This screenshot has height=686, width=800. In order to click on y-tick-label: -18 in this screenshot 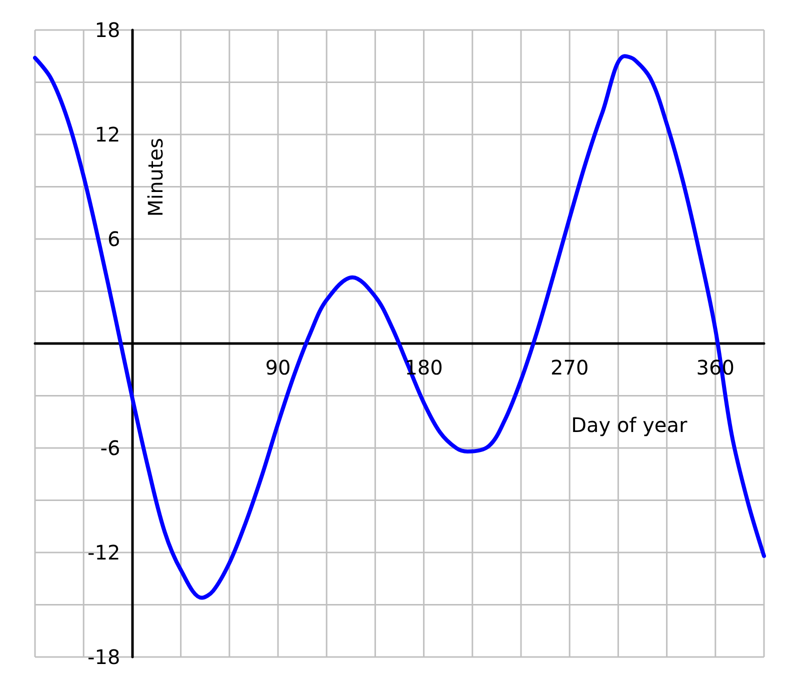, I will do `click(104, 657)`.